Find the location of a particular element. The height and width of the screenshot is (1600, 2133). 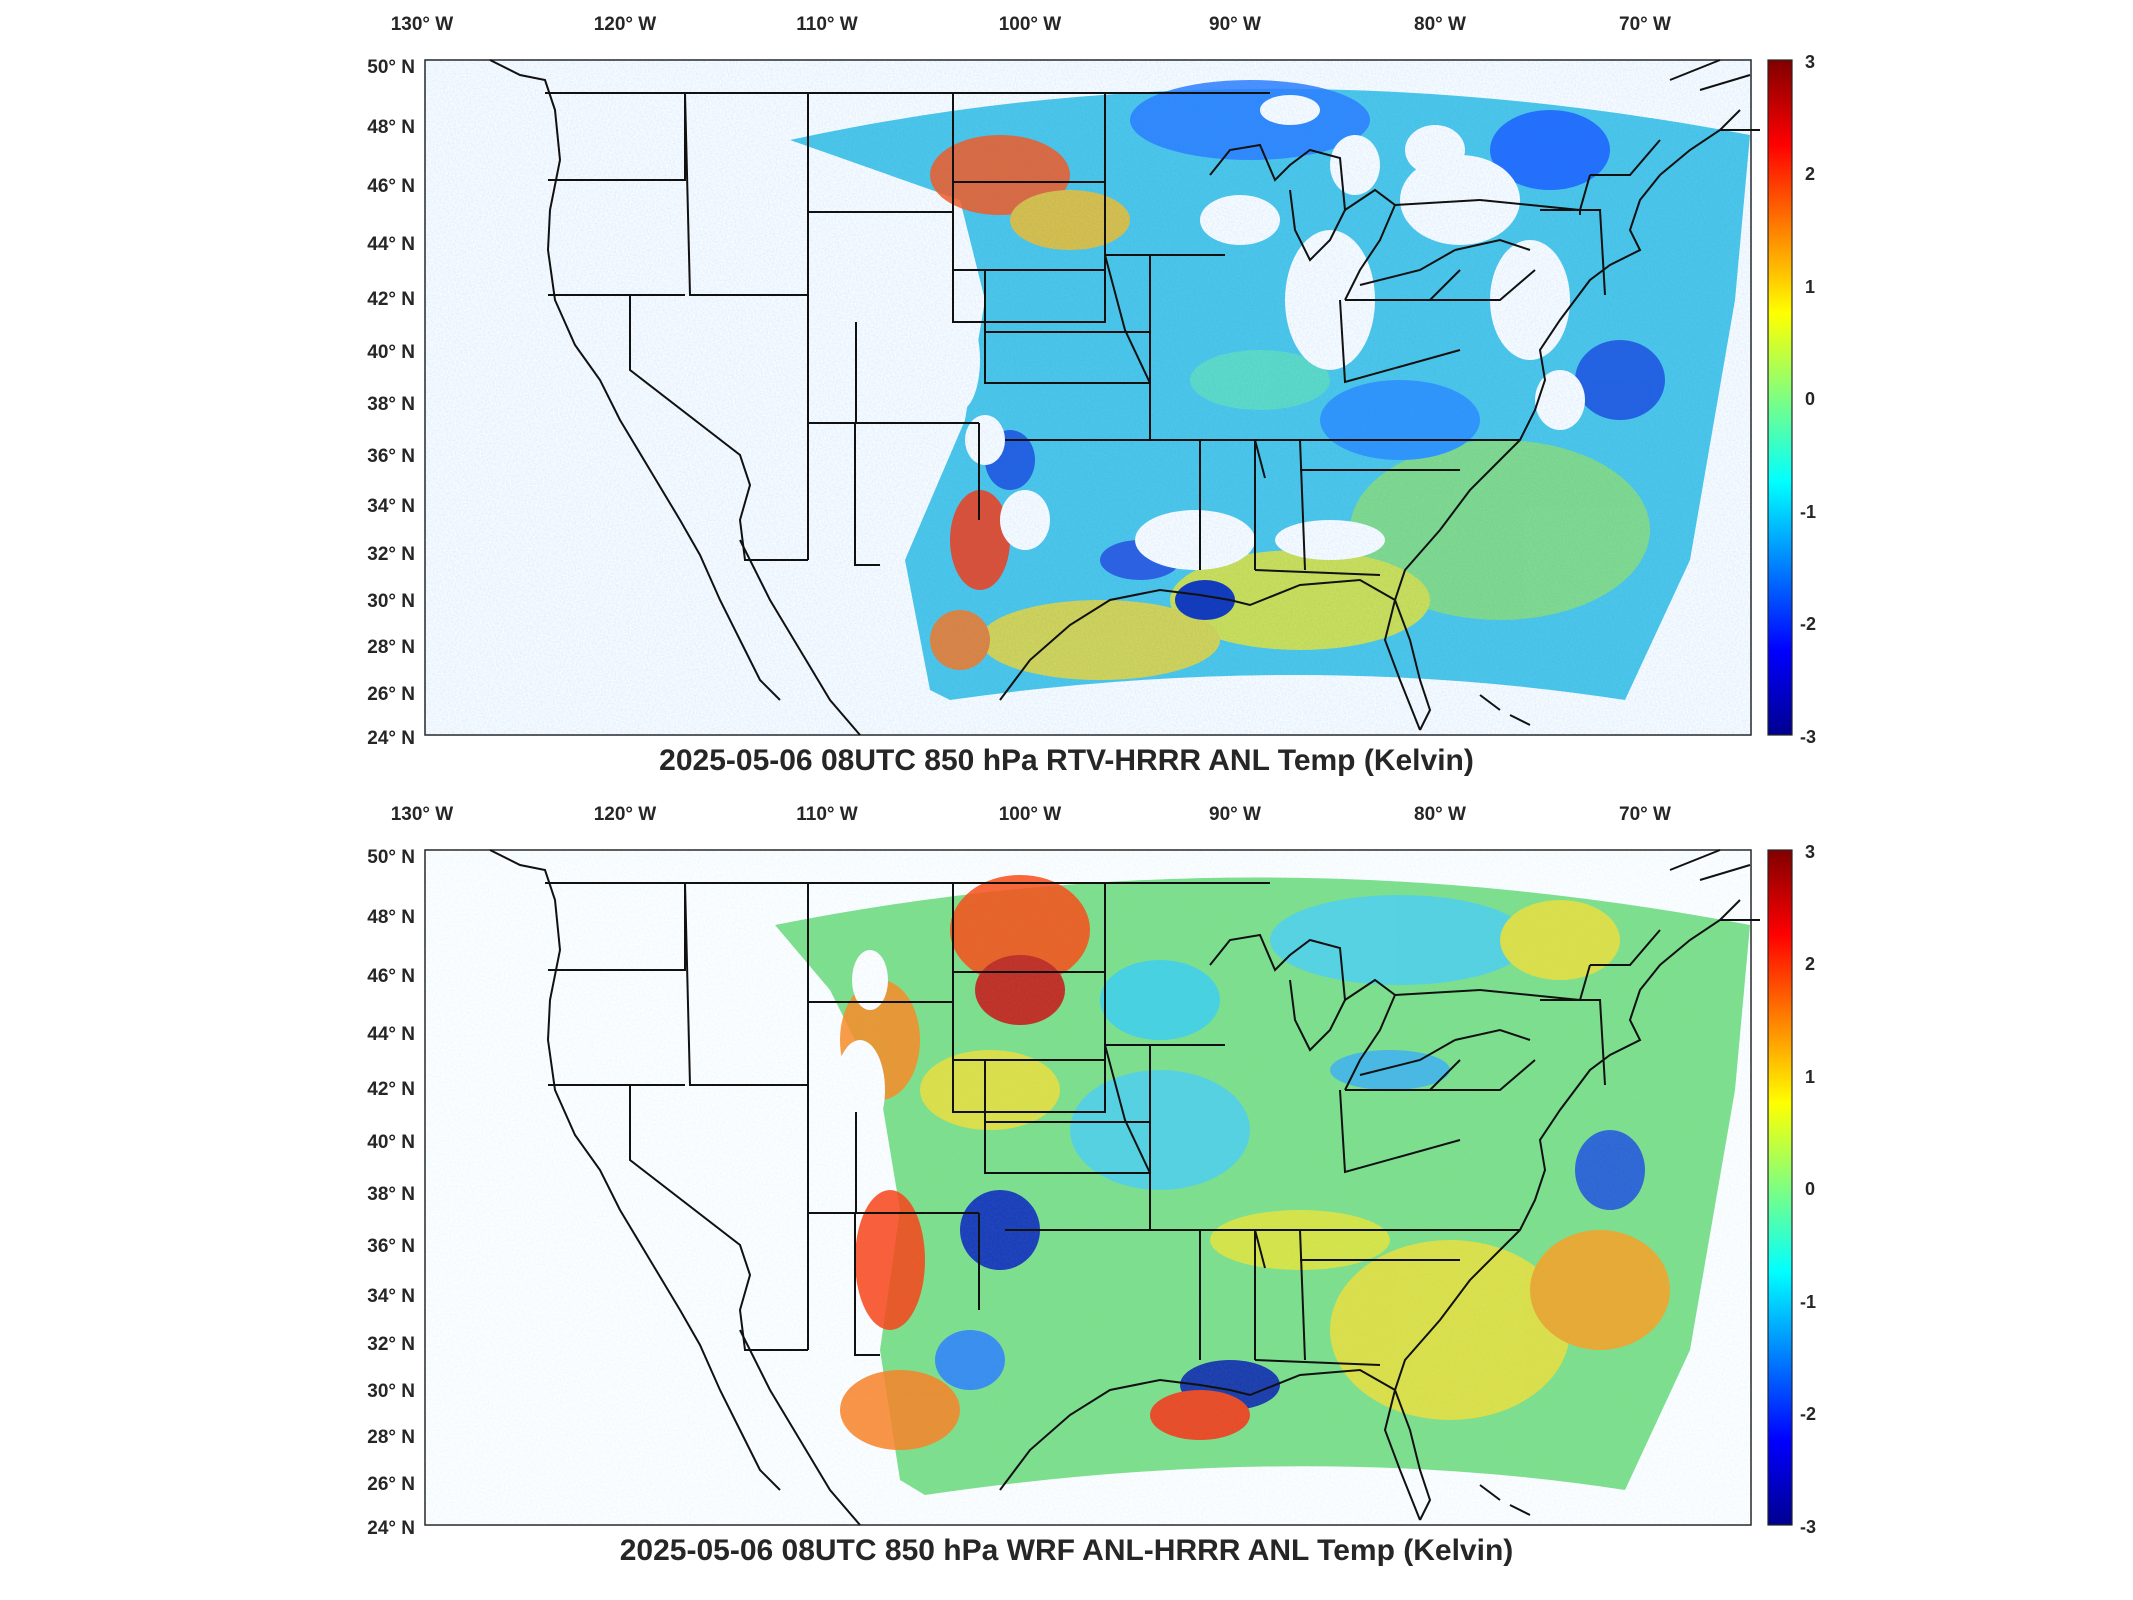

colorbar-wrf: 3 2 1 0 -1 -2 -3 is located at coordinates (1791, 1189).